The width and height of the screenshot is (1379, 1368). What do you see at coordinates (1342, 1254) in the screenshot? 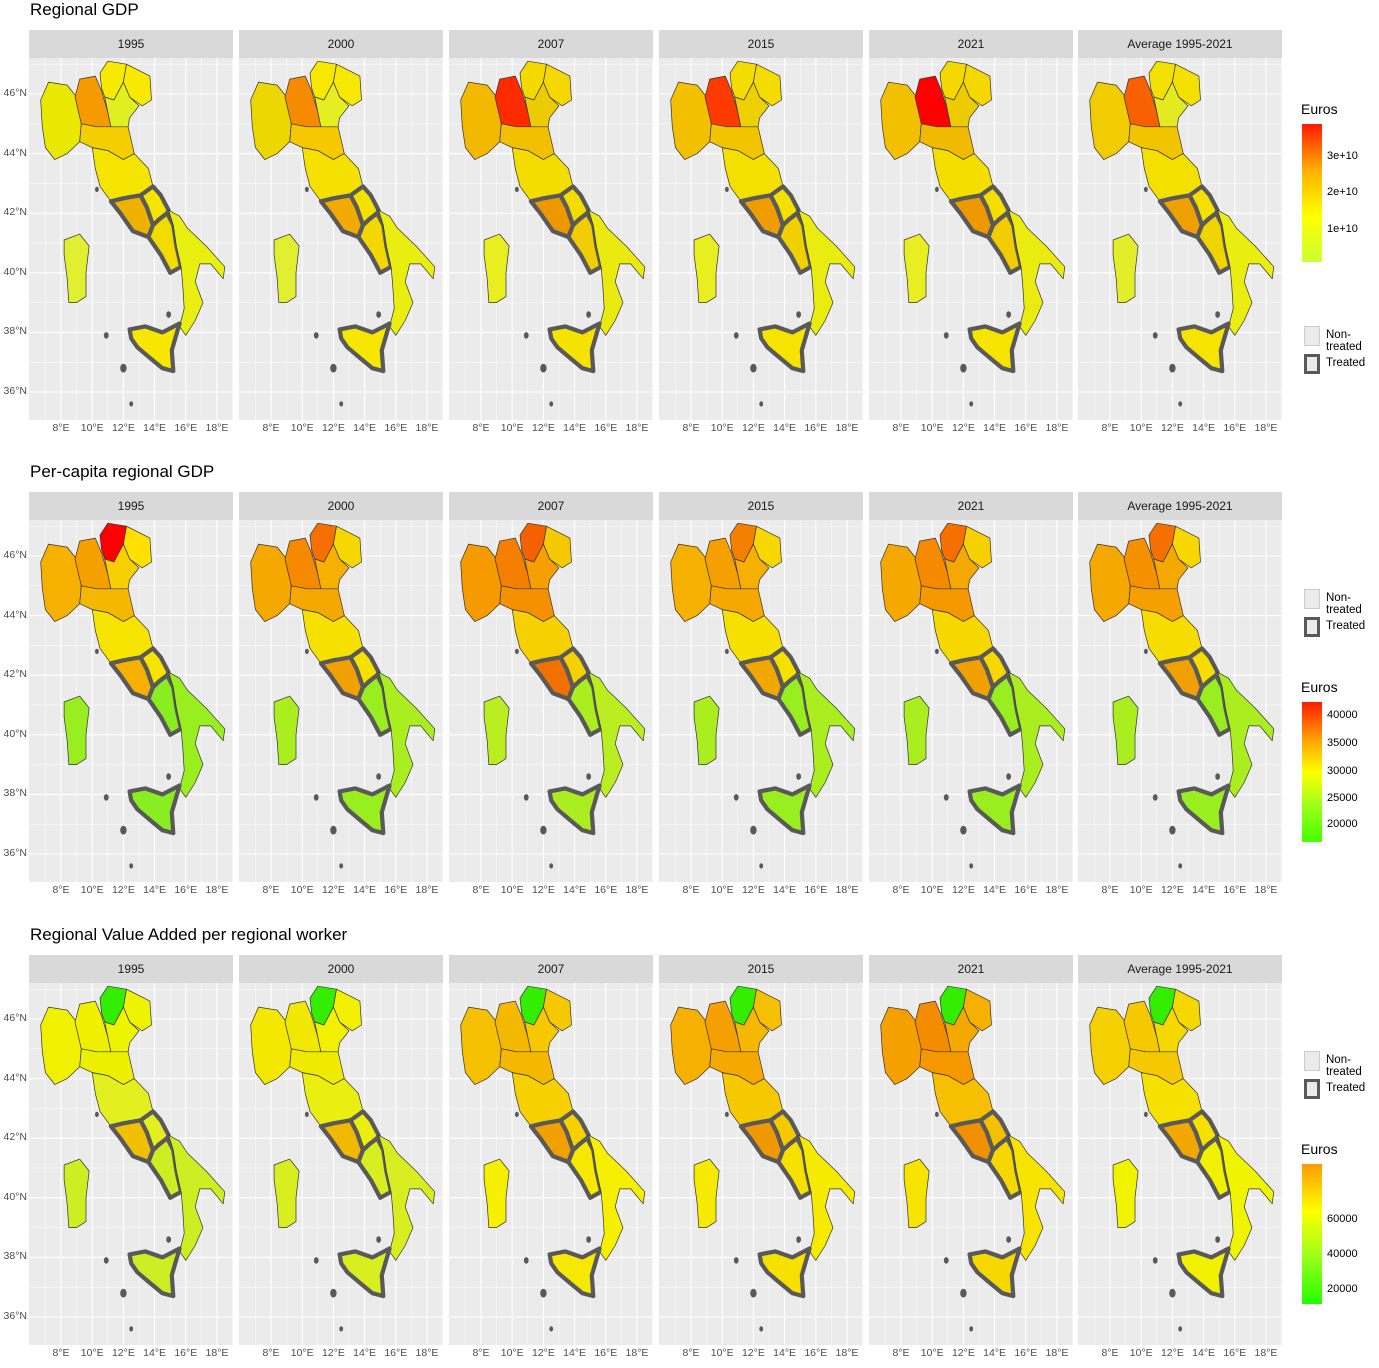
I see `legend-label: 40000` at bounding box center [1342, 1254].